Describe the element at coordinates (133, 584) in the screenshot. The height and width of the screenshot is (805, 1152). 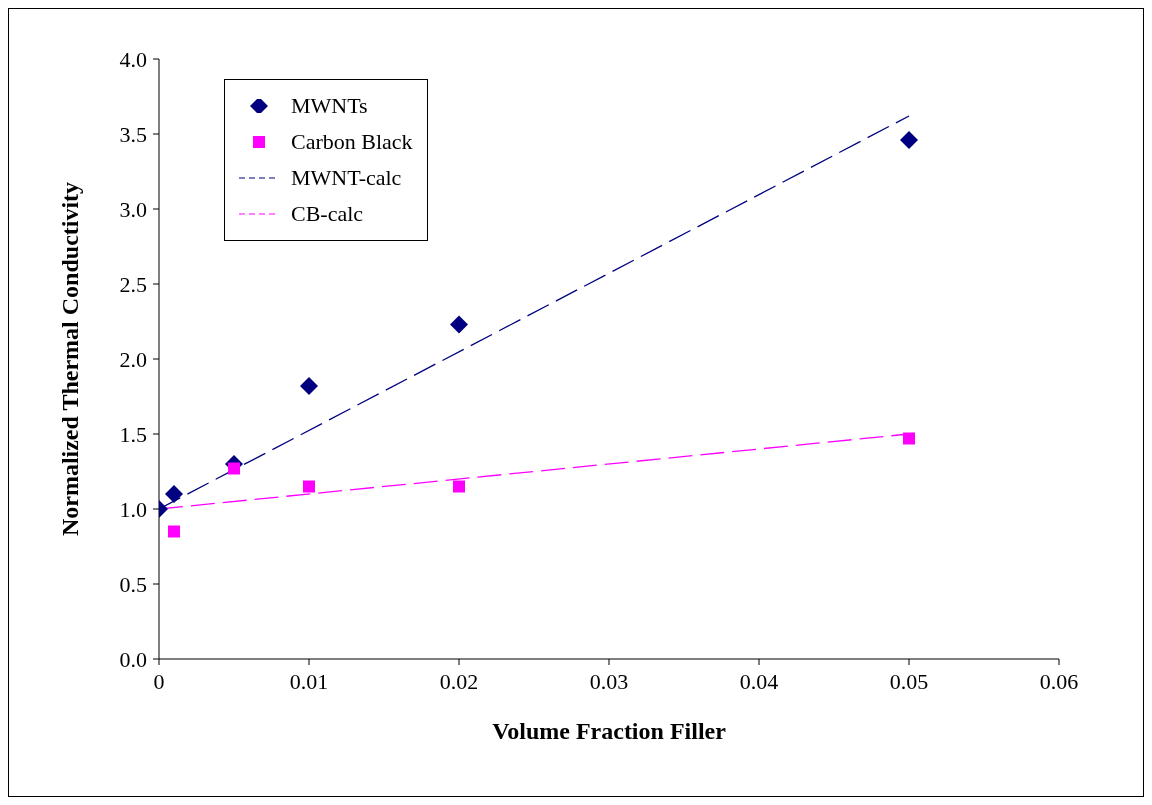
I see `y-tick-label: 0.5` at that location.